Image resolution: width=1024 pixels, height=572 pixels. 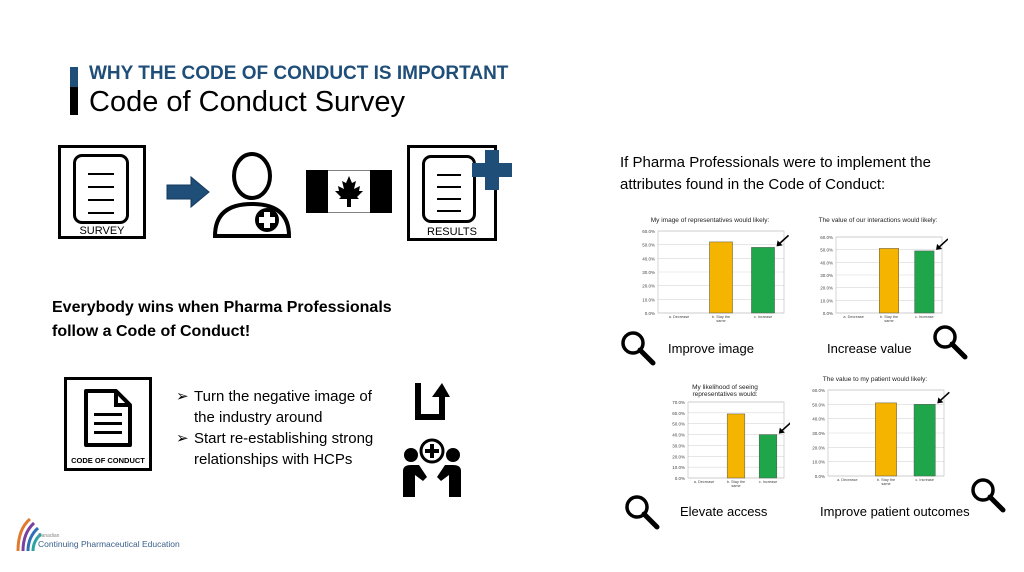 What do you see at coordinates (432, 467) in the screenshot?
I see `relationship-icon` at bounding box center [432, 467].